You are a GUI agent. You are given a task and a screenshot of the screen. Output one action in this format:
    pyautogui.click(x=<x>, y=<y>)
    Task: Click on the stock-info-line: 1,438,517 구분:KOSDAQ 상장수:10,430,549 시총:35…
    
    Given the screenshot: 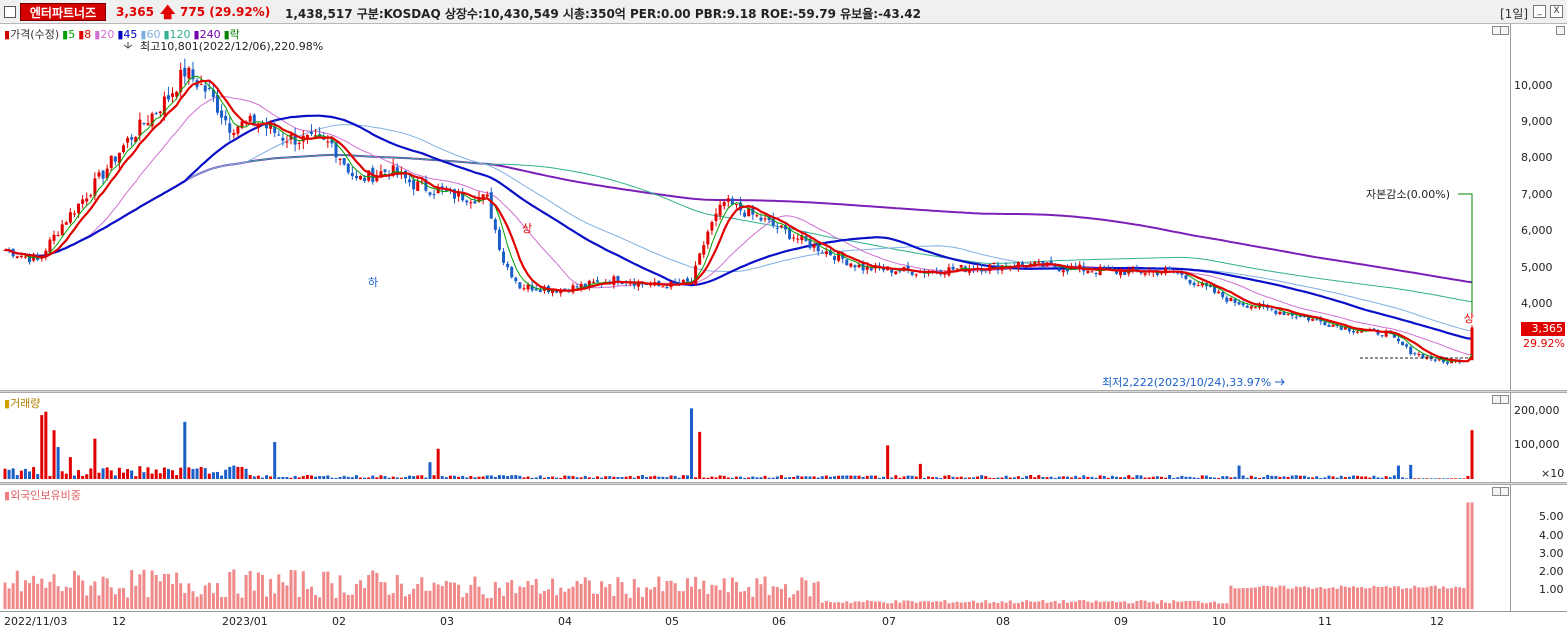 What is the action you would take?
    pyautogui.click(x=603, y=14)
    